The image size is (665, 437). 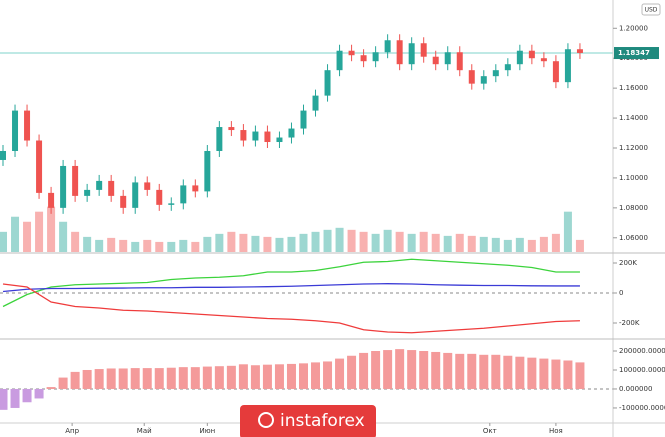 I want to click on watermark-box, so click(x=308, y=421).